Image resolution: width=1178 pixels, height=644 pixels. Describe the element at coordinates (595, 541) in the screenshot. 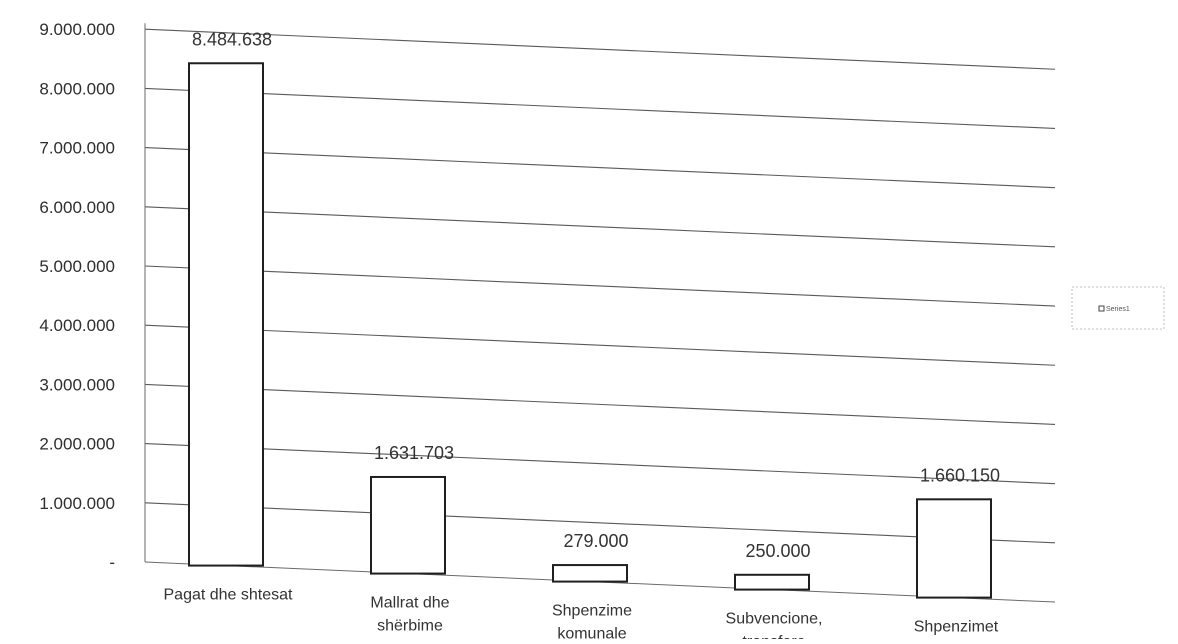

I see `data-label: 279.000` at that location.